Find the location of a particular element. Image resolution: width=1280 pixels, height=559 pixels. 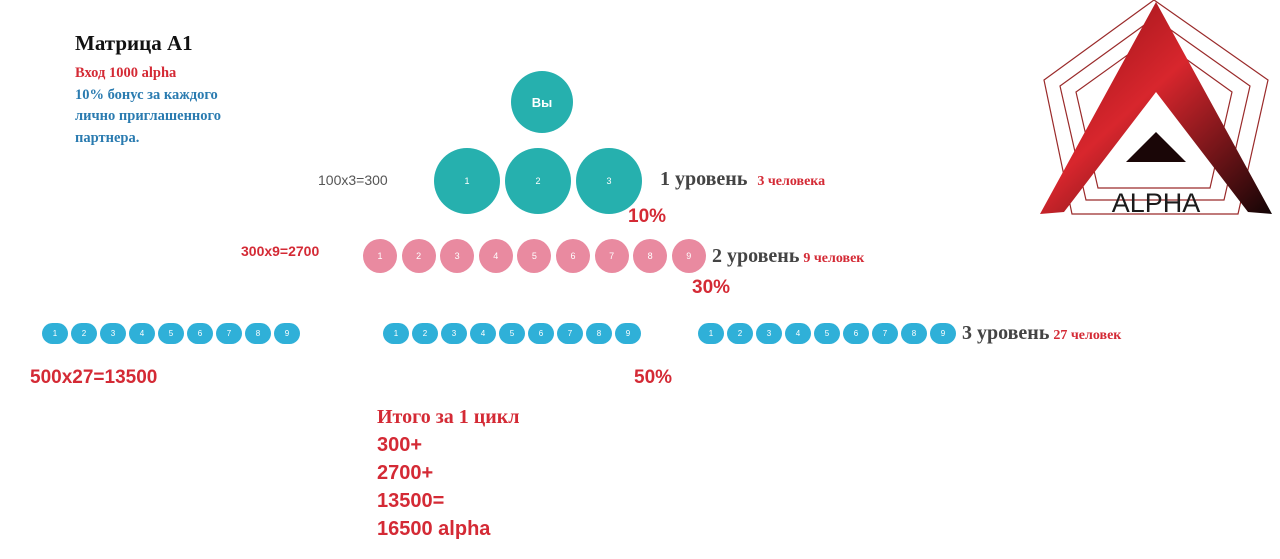

total-heading: Итого за 1 цикл is located at coordinates (448, 417).